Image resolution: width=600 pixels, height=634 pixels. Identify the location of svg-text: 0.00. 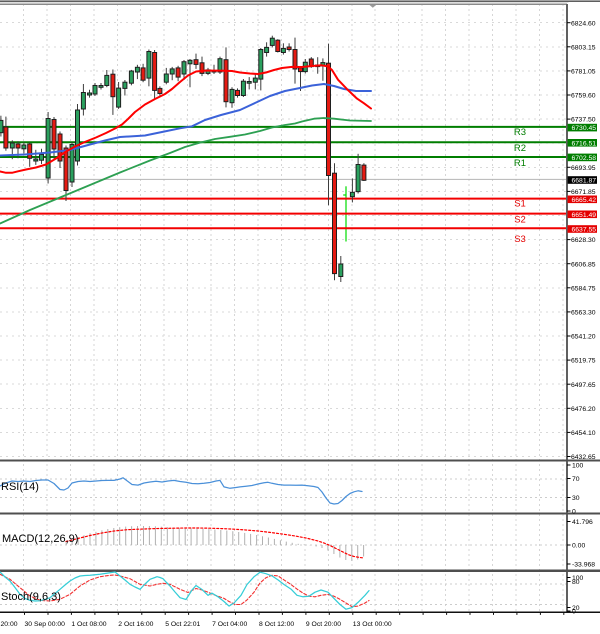
(578, 546).